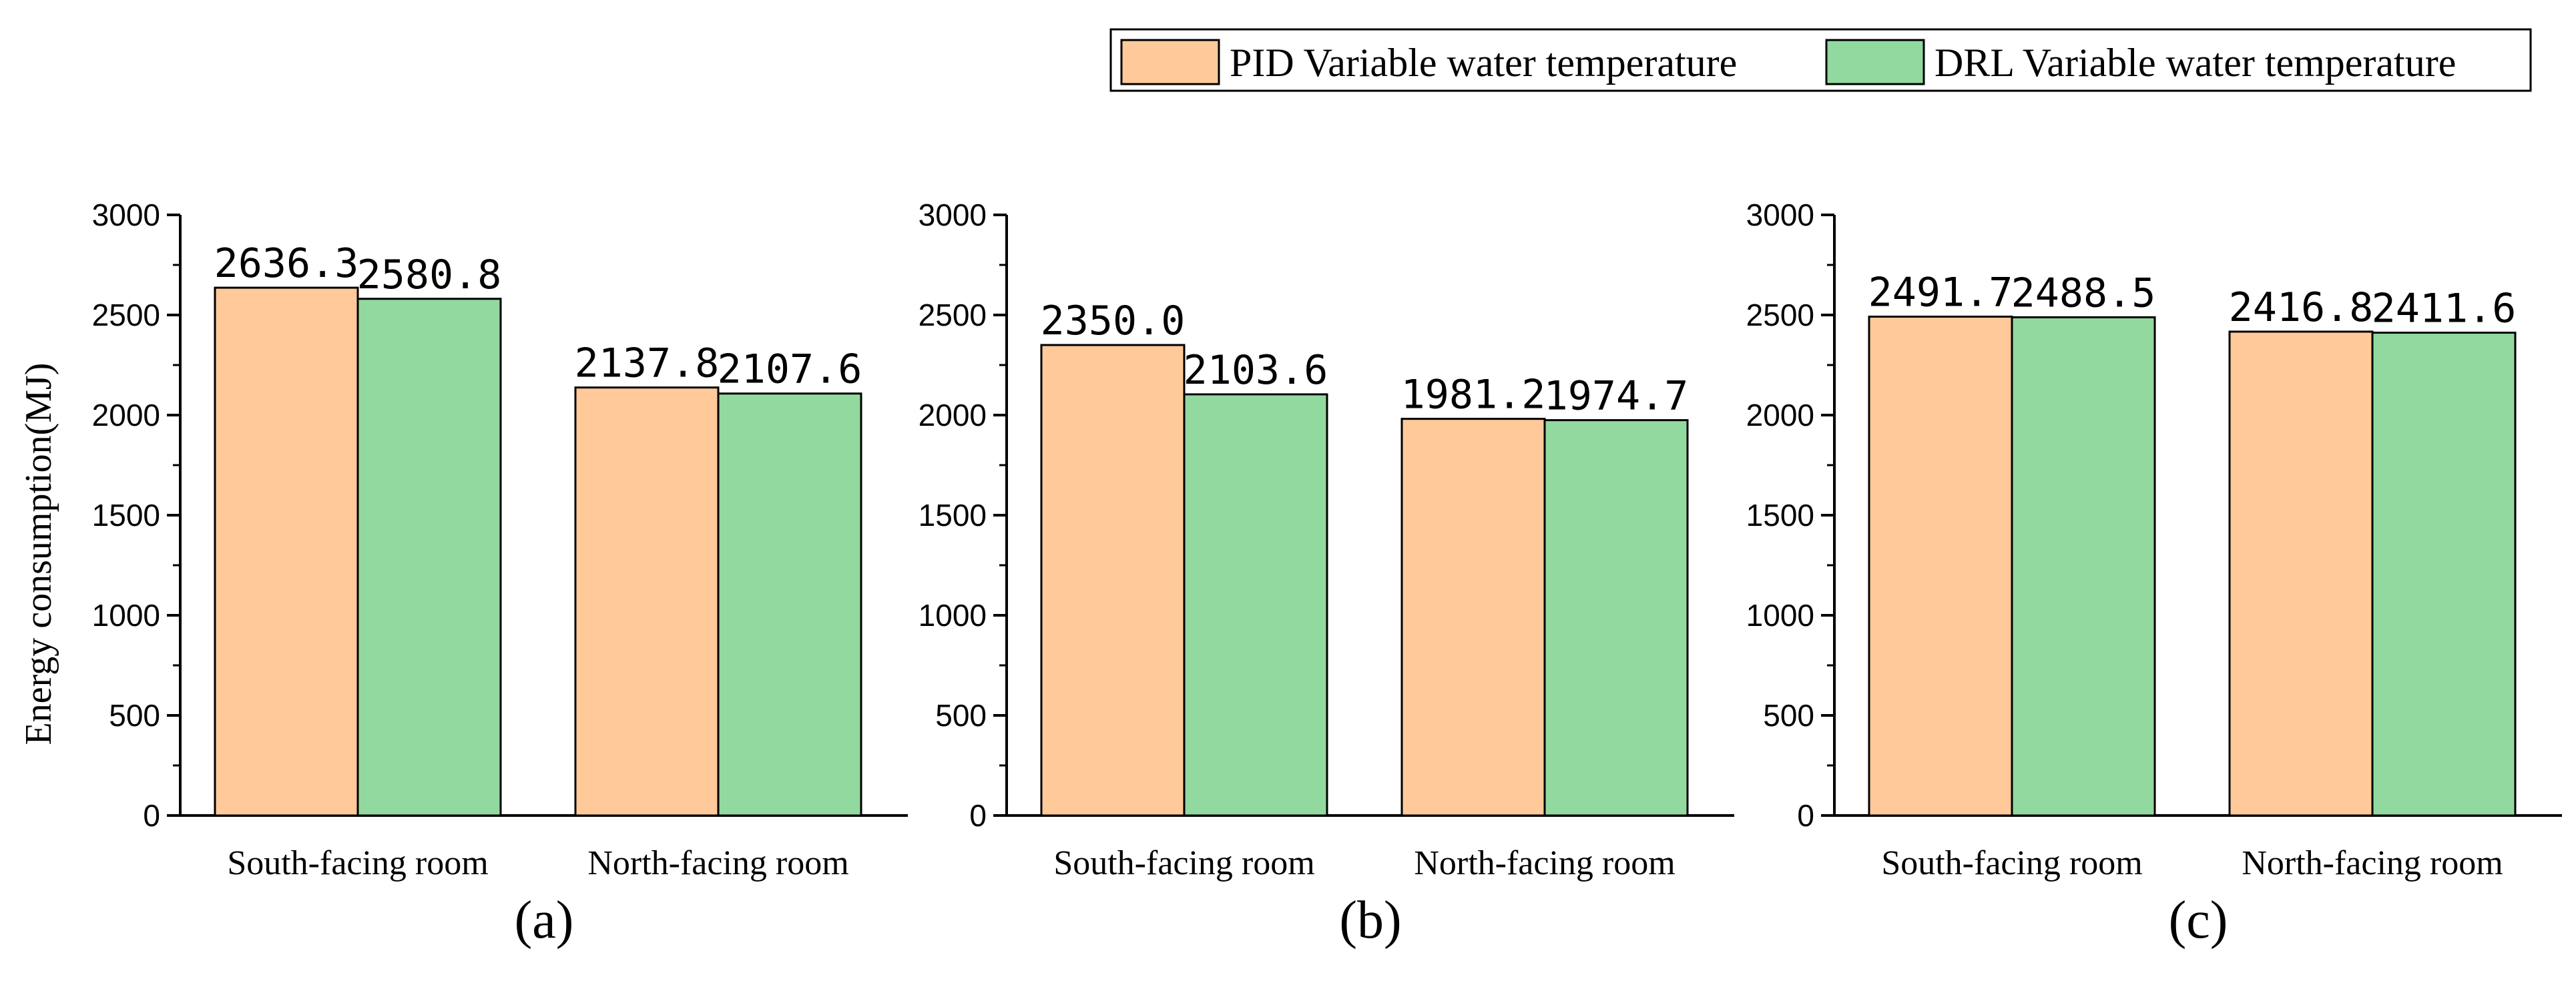  What do you see at coordinates (1780, 215) in the screenshot?
I see `y-tick-label-c-6: 3000` at bounding box center [1780, 215].